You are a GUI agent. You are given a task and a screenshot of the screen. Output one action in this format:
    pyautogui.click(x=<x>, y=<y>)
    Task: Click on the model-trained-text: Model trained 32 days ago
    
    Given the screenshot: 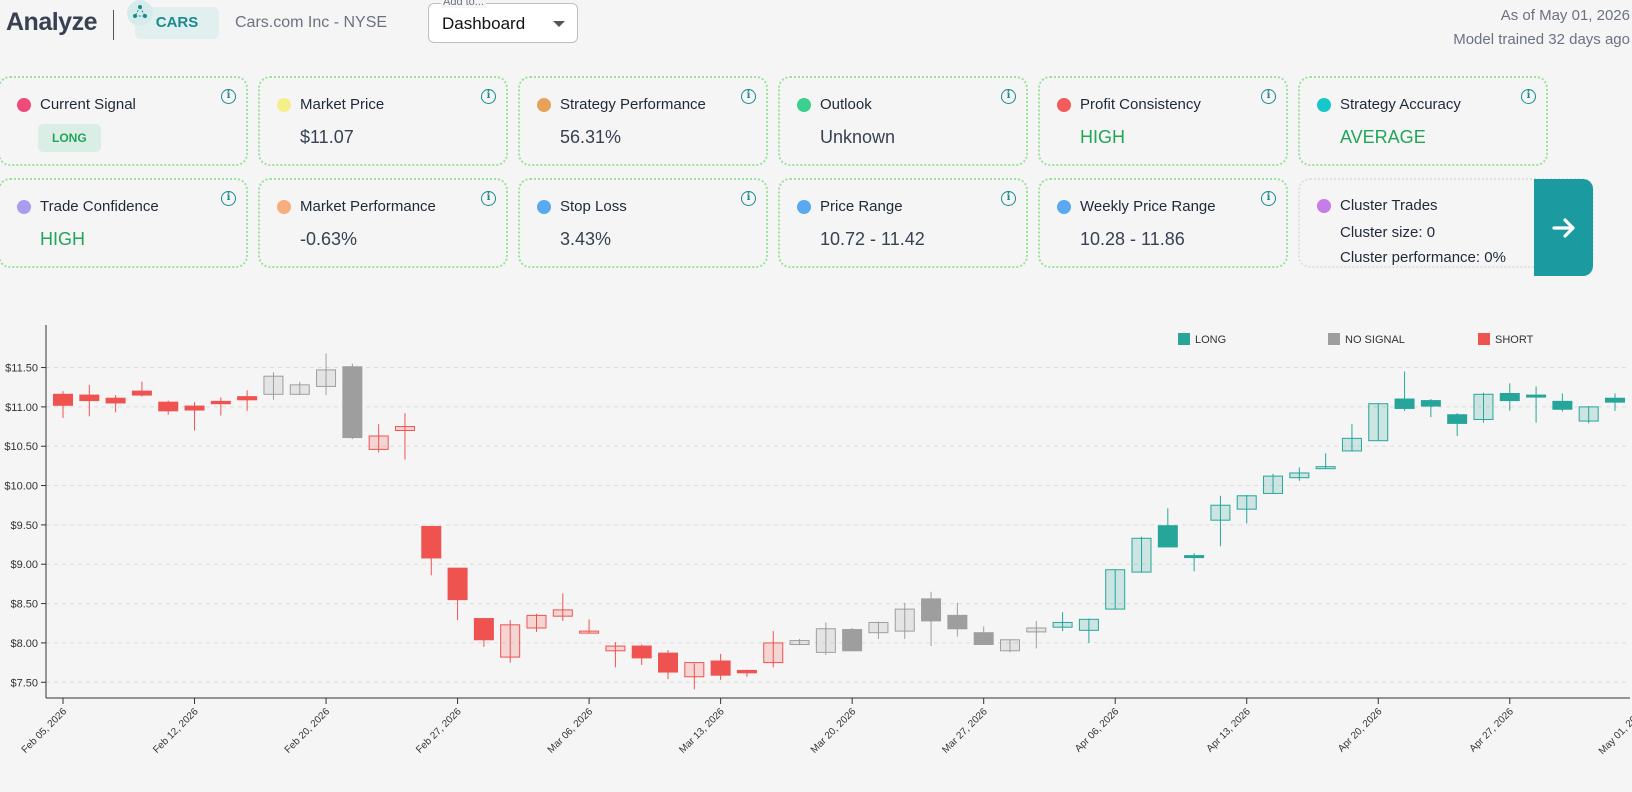 What is the action you would take?
    pyautogui.click(x=1541, y=39)
    